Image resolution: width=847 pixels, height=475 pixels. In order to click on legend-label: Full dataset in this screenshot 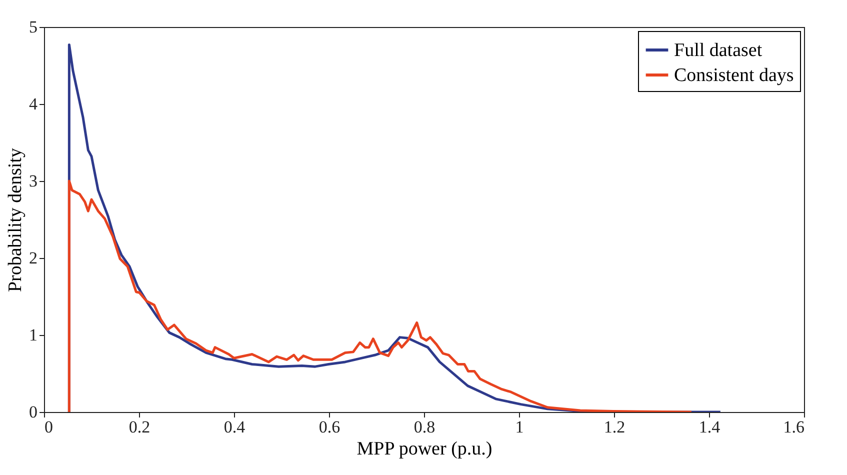, I will do `click(718, 50)`.